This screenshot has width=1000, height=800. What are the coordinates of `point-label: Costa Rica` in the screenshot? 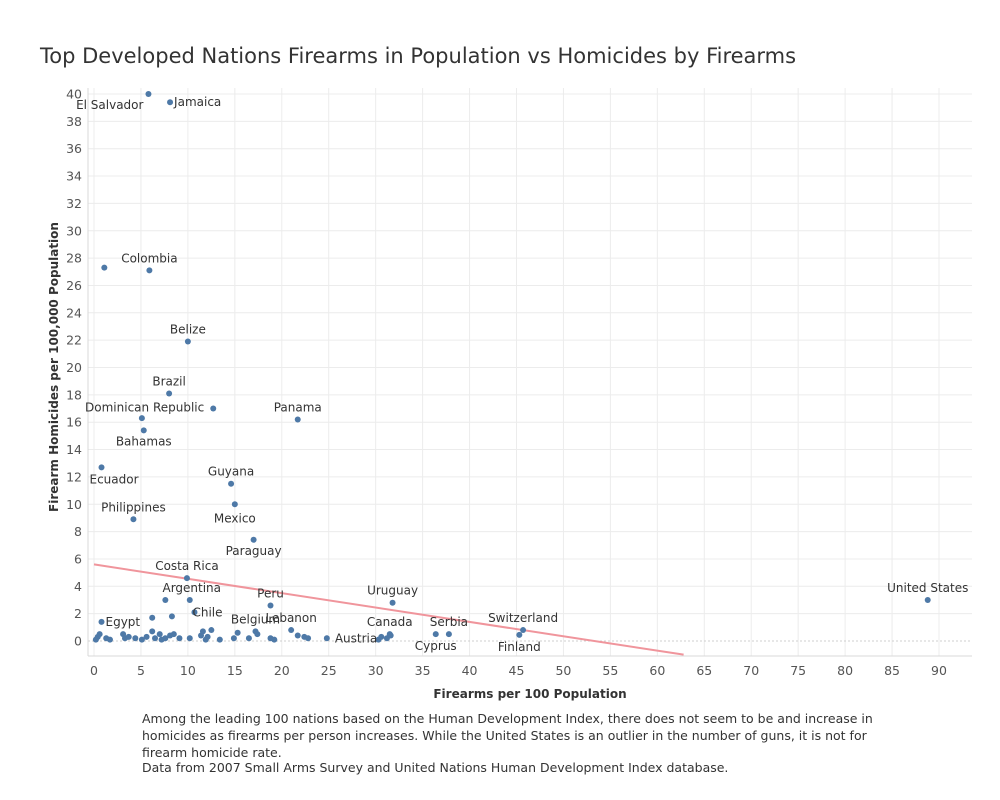 It's located at (186, 566).